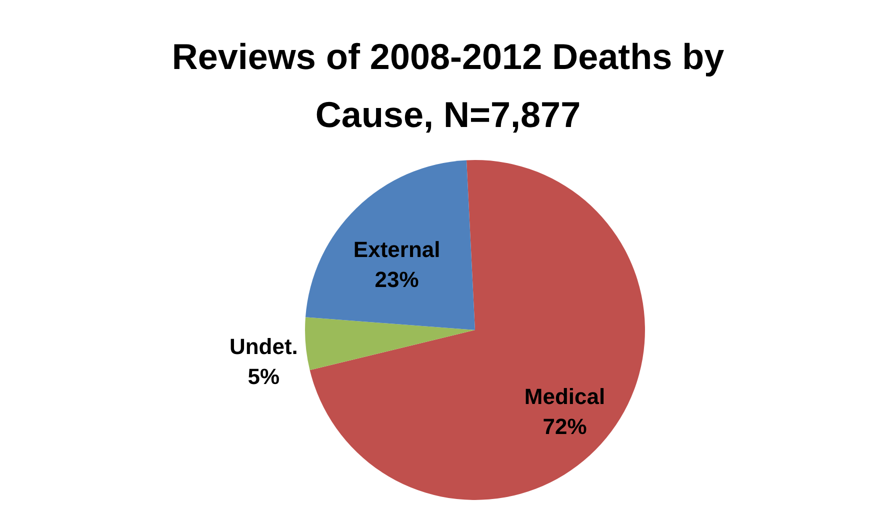 The height and width of the screenshot is (521, 875). Describe the element at coordinates (396, 249) in the screenshot. I see `slice-label: External` at that location.